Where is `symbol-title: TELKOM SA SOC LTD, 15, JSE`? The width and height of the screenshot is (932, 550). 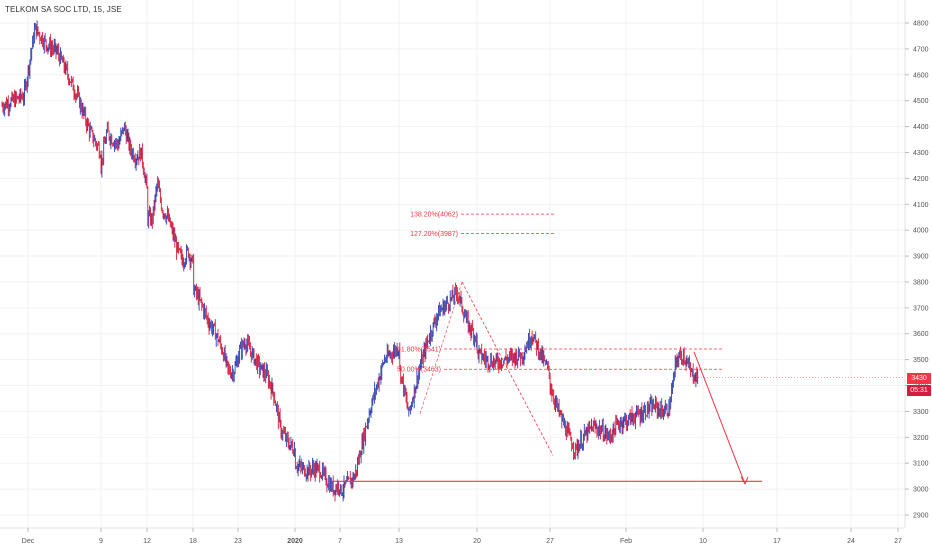
symbol-title: TELKOM SA SOC LTD, 15, JSE is located at coordinates (63, 9).